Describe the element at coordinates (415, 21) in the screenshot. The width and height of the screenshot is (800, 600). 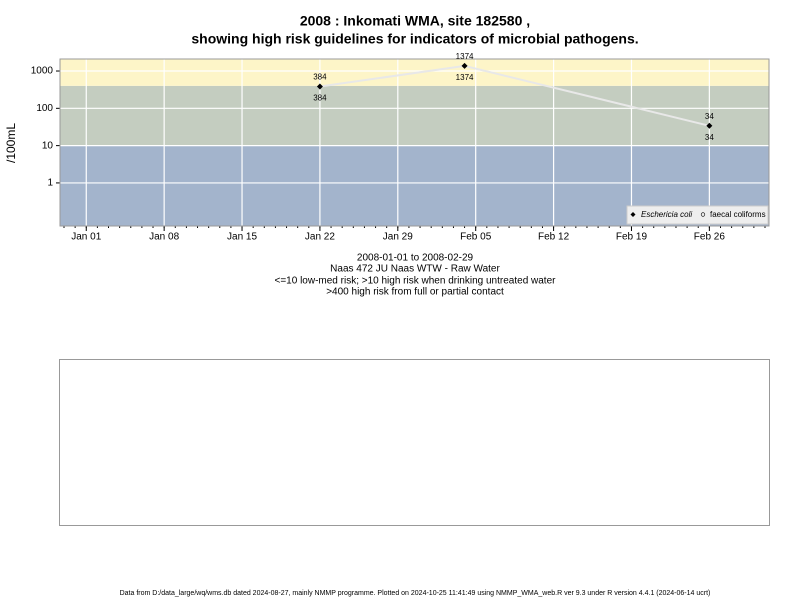
I see `chart-title: 2008 : Inkomati WMA, site 182580 ,` at that location.